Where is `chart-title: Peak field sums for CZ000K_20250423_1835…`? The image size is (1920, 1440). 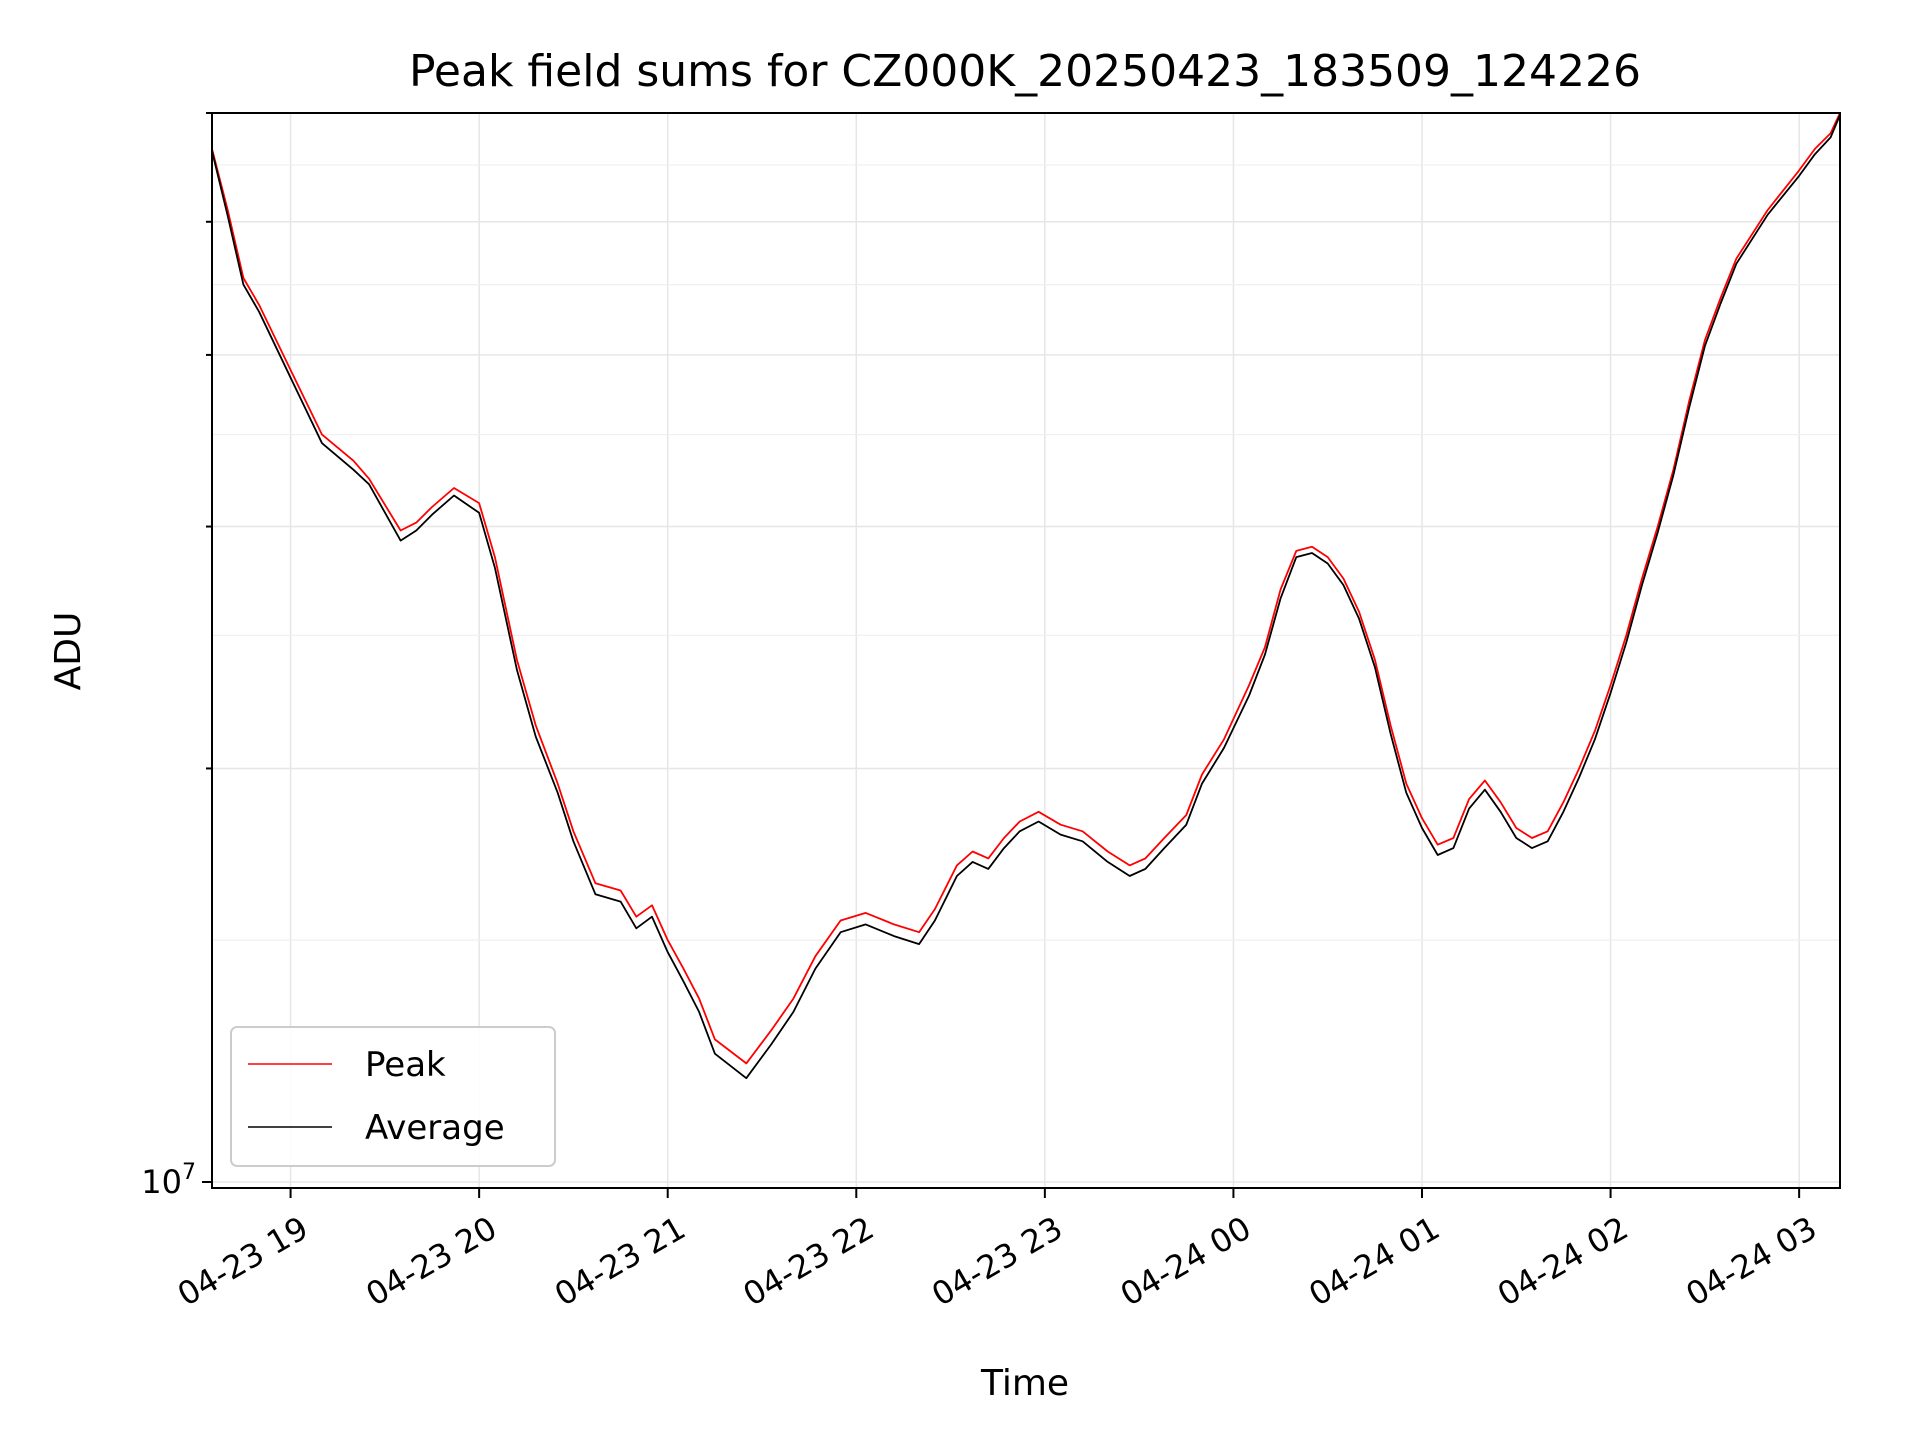 chart-title: Peak field sums for CZ000K_20250423_1835… is located at coordinates (1025, 71).